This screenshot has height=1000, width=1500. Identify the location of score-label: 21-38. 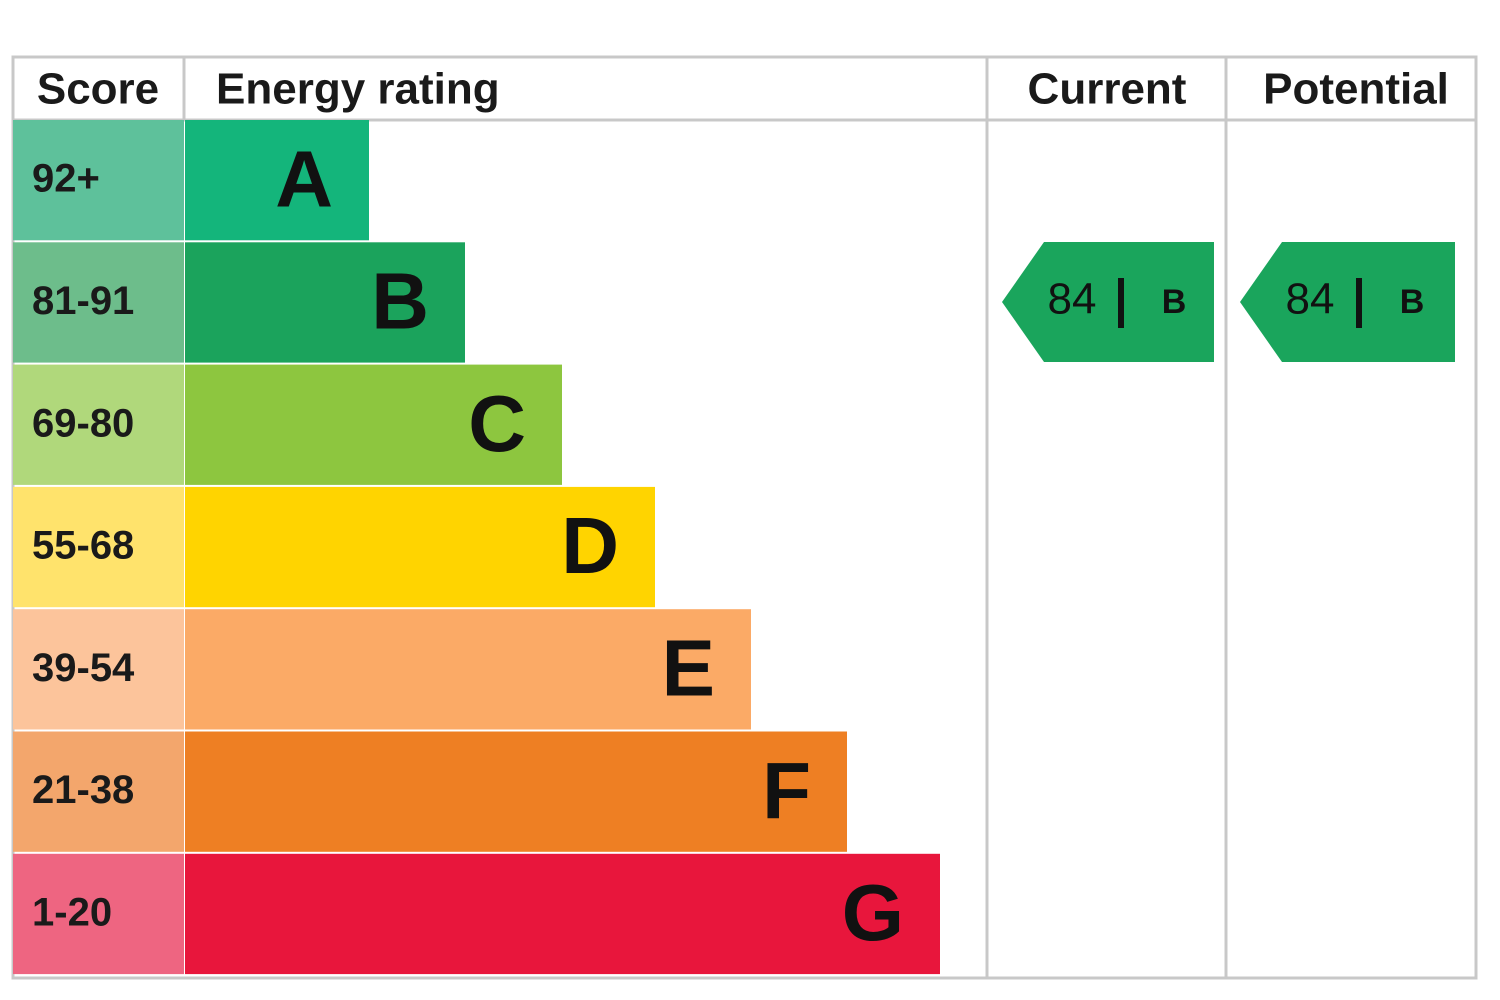
(83, 790).